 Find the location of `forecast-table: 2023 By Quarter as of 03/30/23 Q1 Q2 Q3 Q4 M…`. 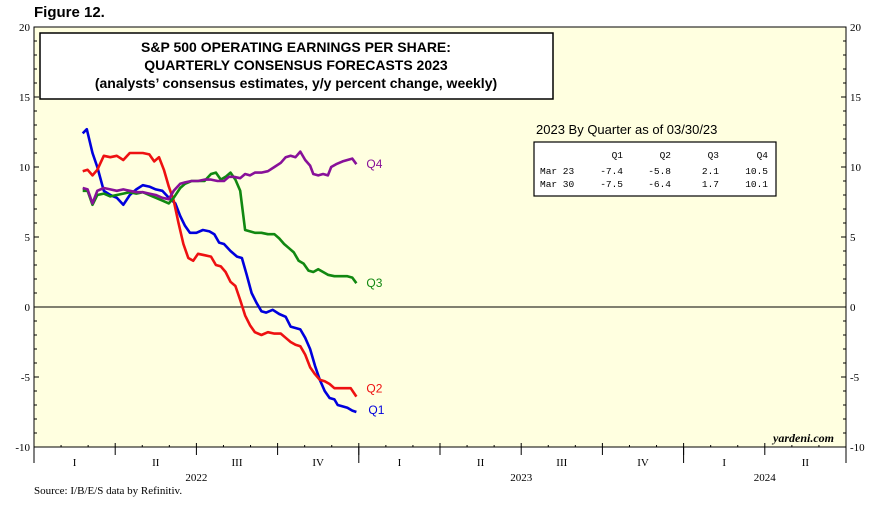

forecast-table: 2023 By Quarter as of 03/30/23 Q1 Q2 Q3 Q4 M… is located at coordinates (655, 159).